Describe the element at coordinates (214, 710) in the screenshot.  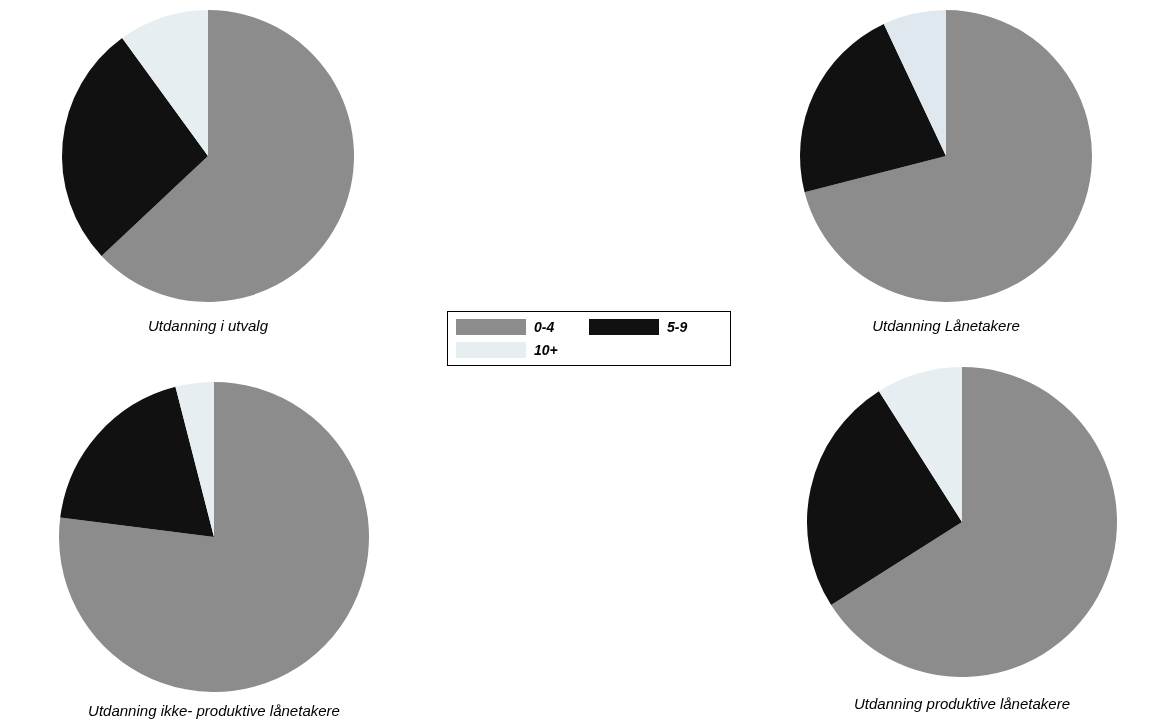
I see `text: Utdanning ikke- produktive lånetakere` at that location.